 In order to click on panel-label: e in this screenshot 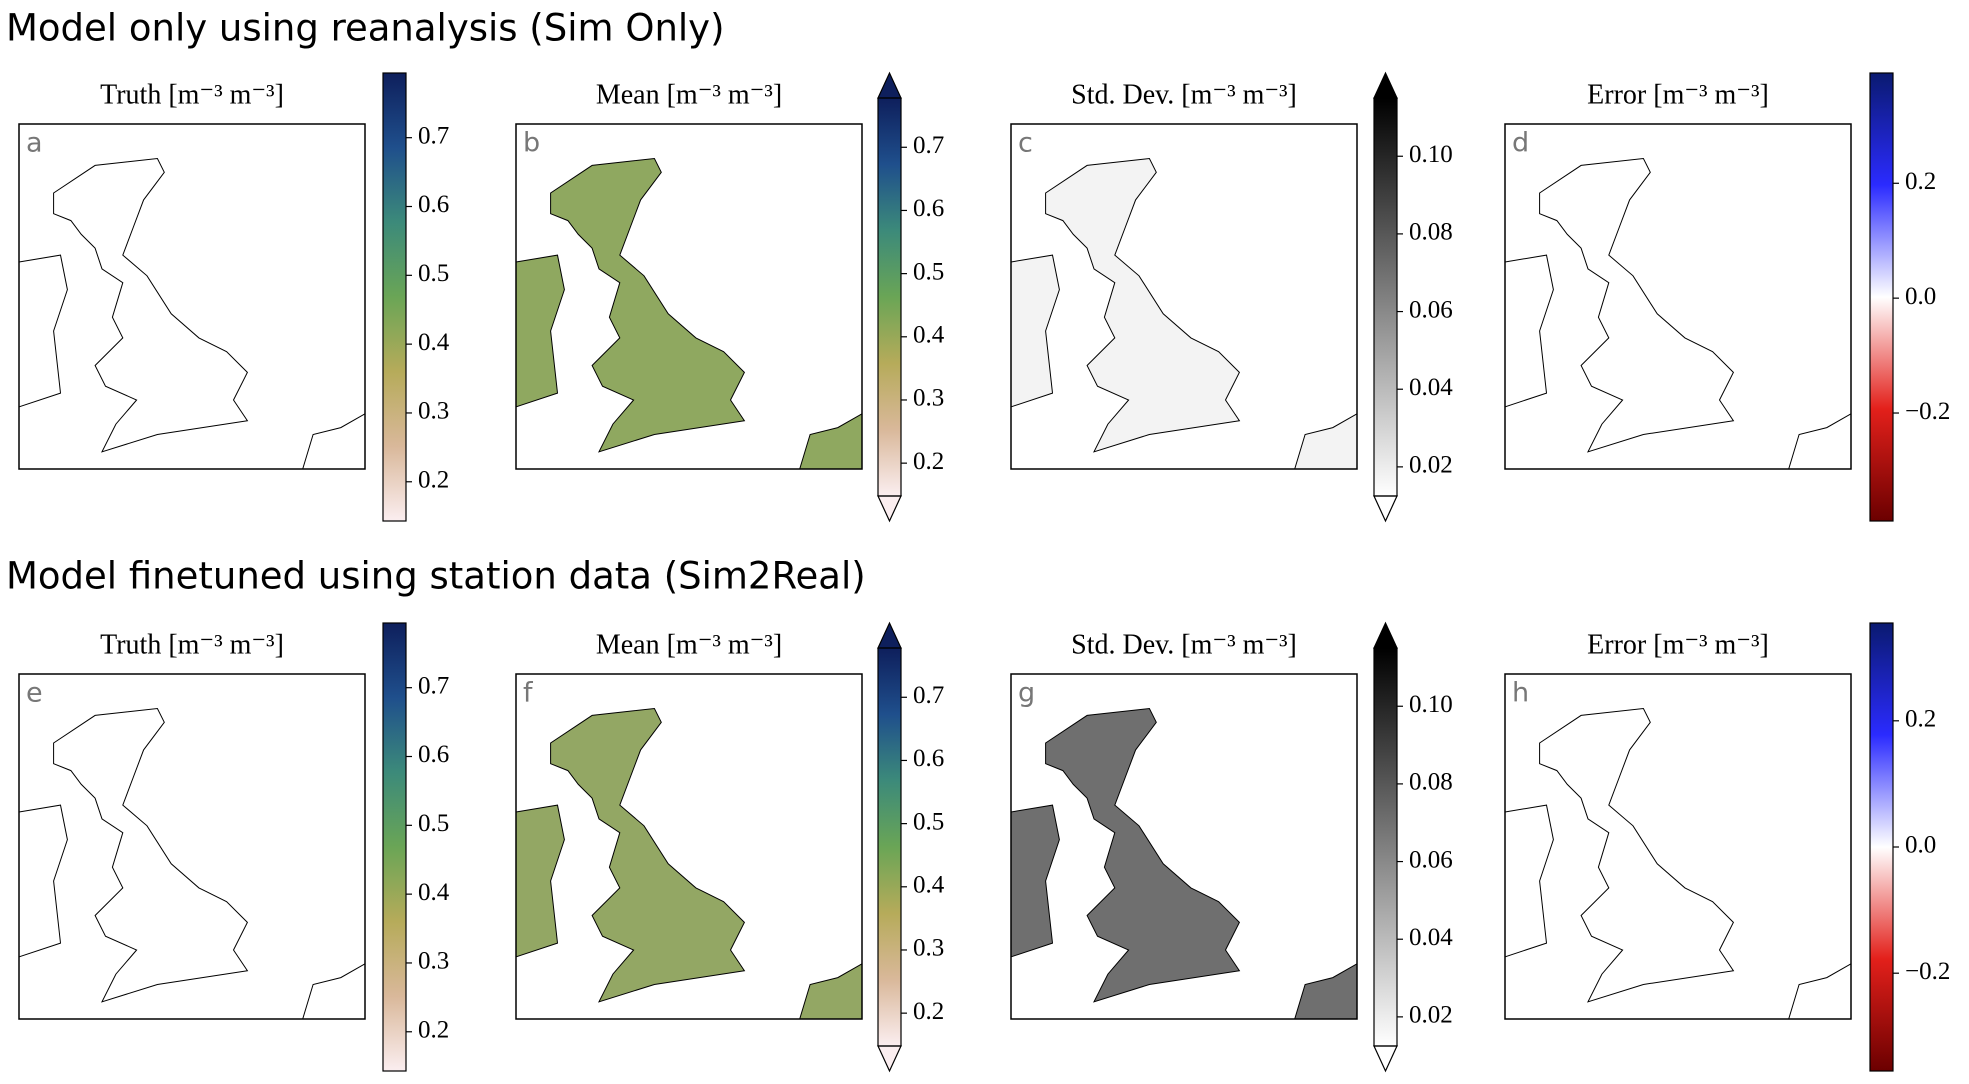, I will do `click(34, 693)`.